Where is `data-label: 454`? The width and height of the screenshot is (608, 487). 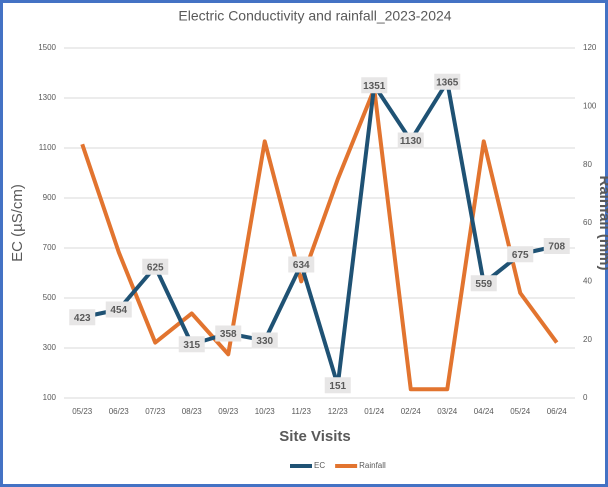 data-label: 454 is located at coordinates (118, 310).